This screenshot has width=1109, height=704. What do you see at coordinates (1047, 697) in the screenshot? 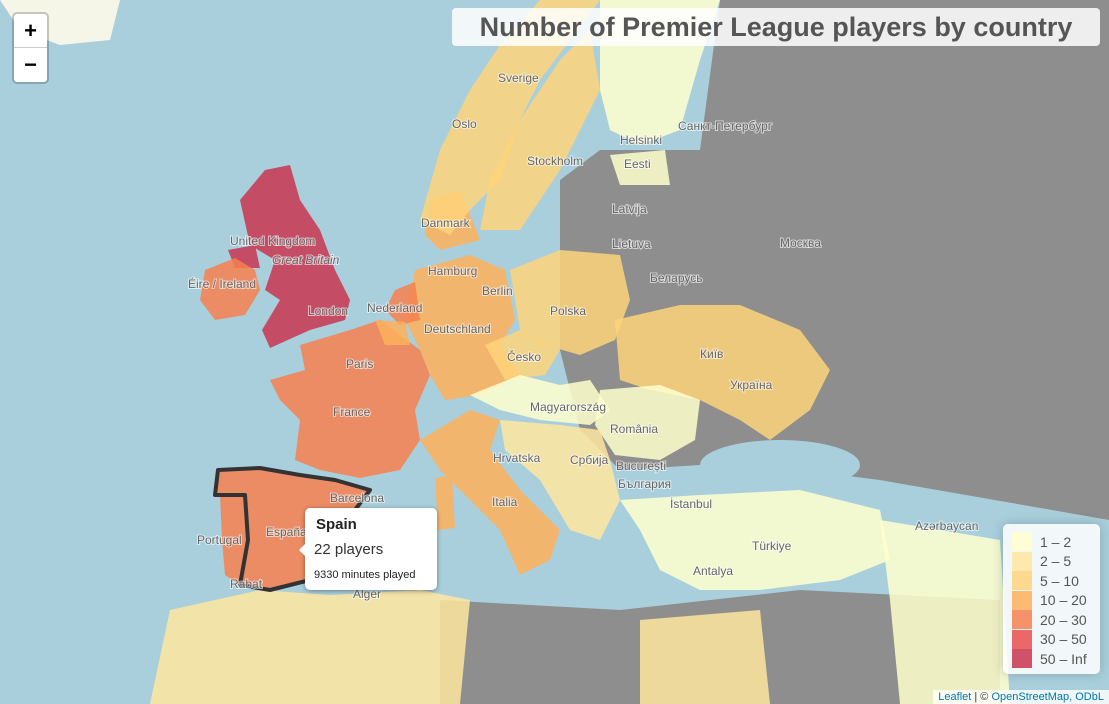
I see `attribution-link: OpenStreetMap, ODbL` at bounding box center [1047, 697].